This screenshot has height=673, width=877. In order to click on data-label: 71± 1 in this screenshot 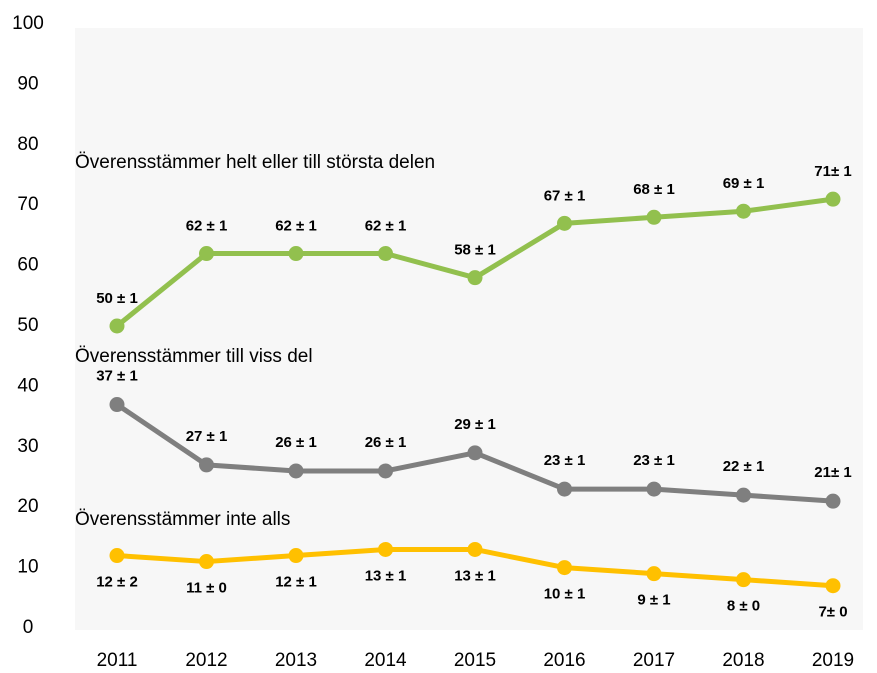, I will do `click(832, 171)`.